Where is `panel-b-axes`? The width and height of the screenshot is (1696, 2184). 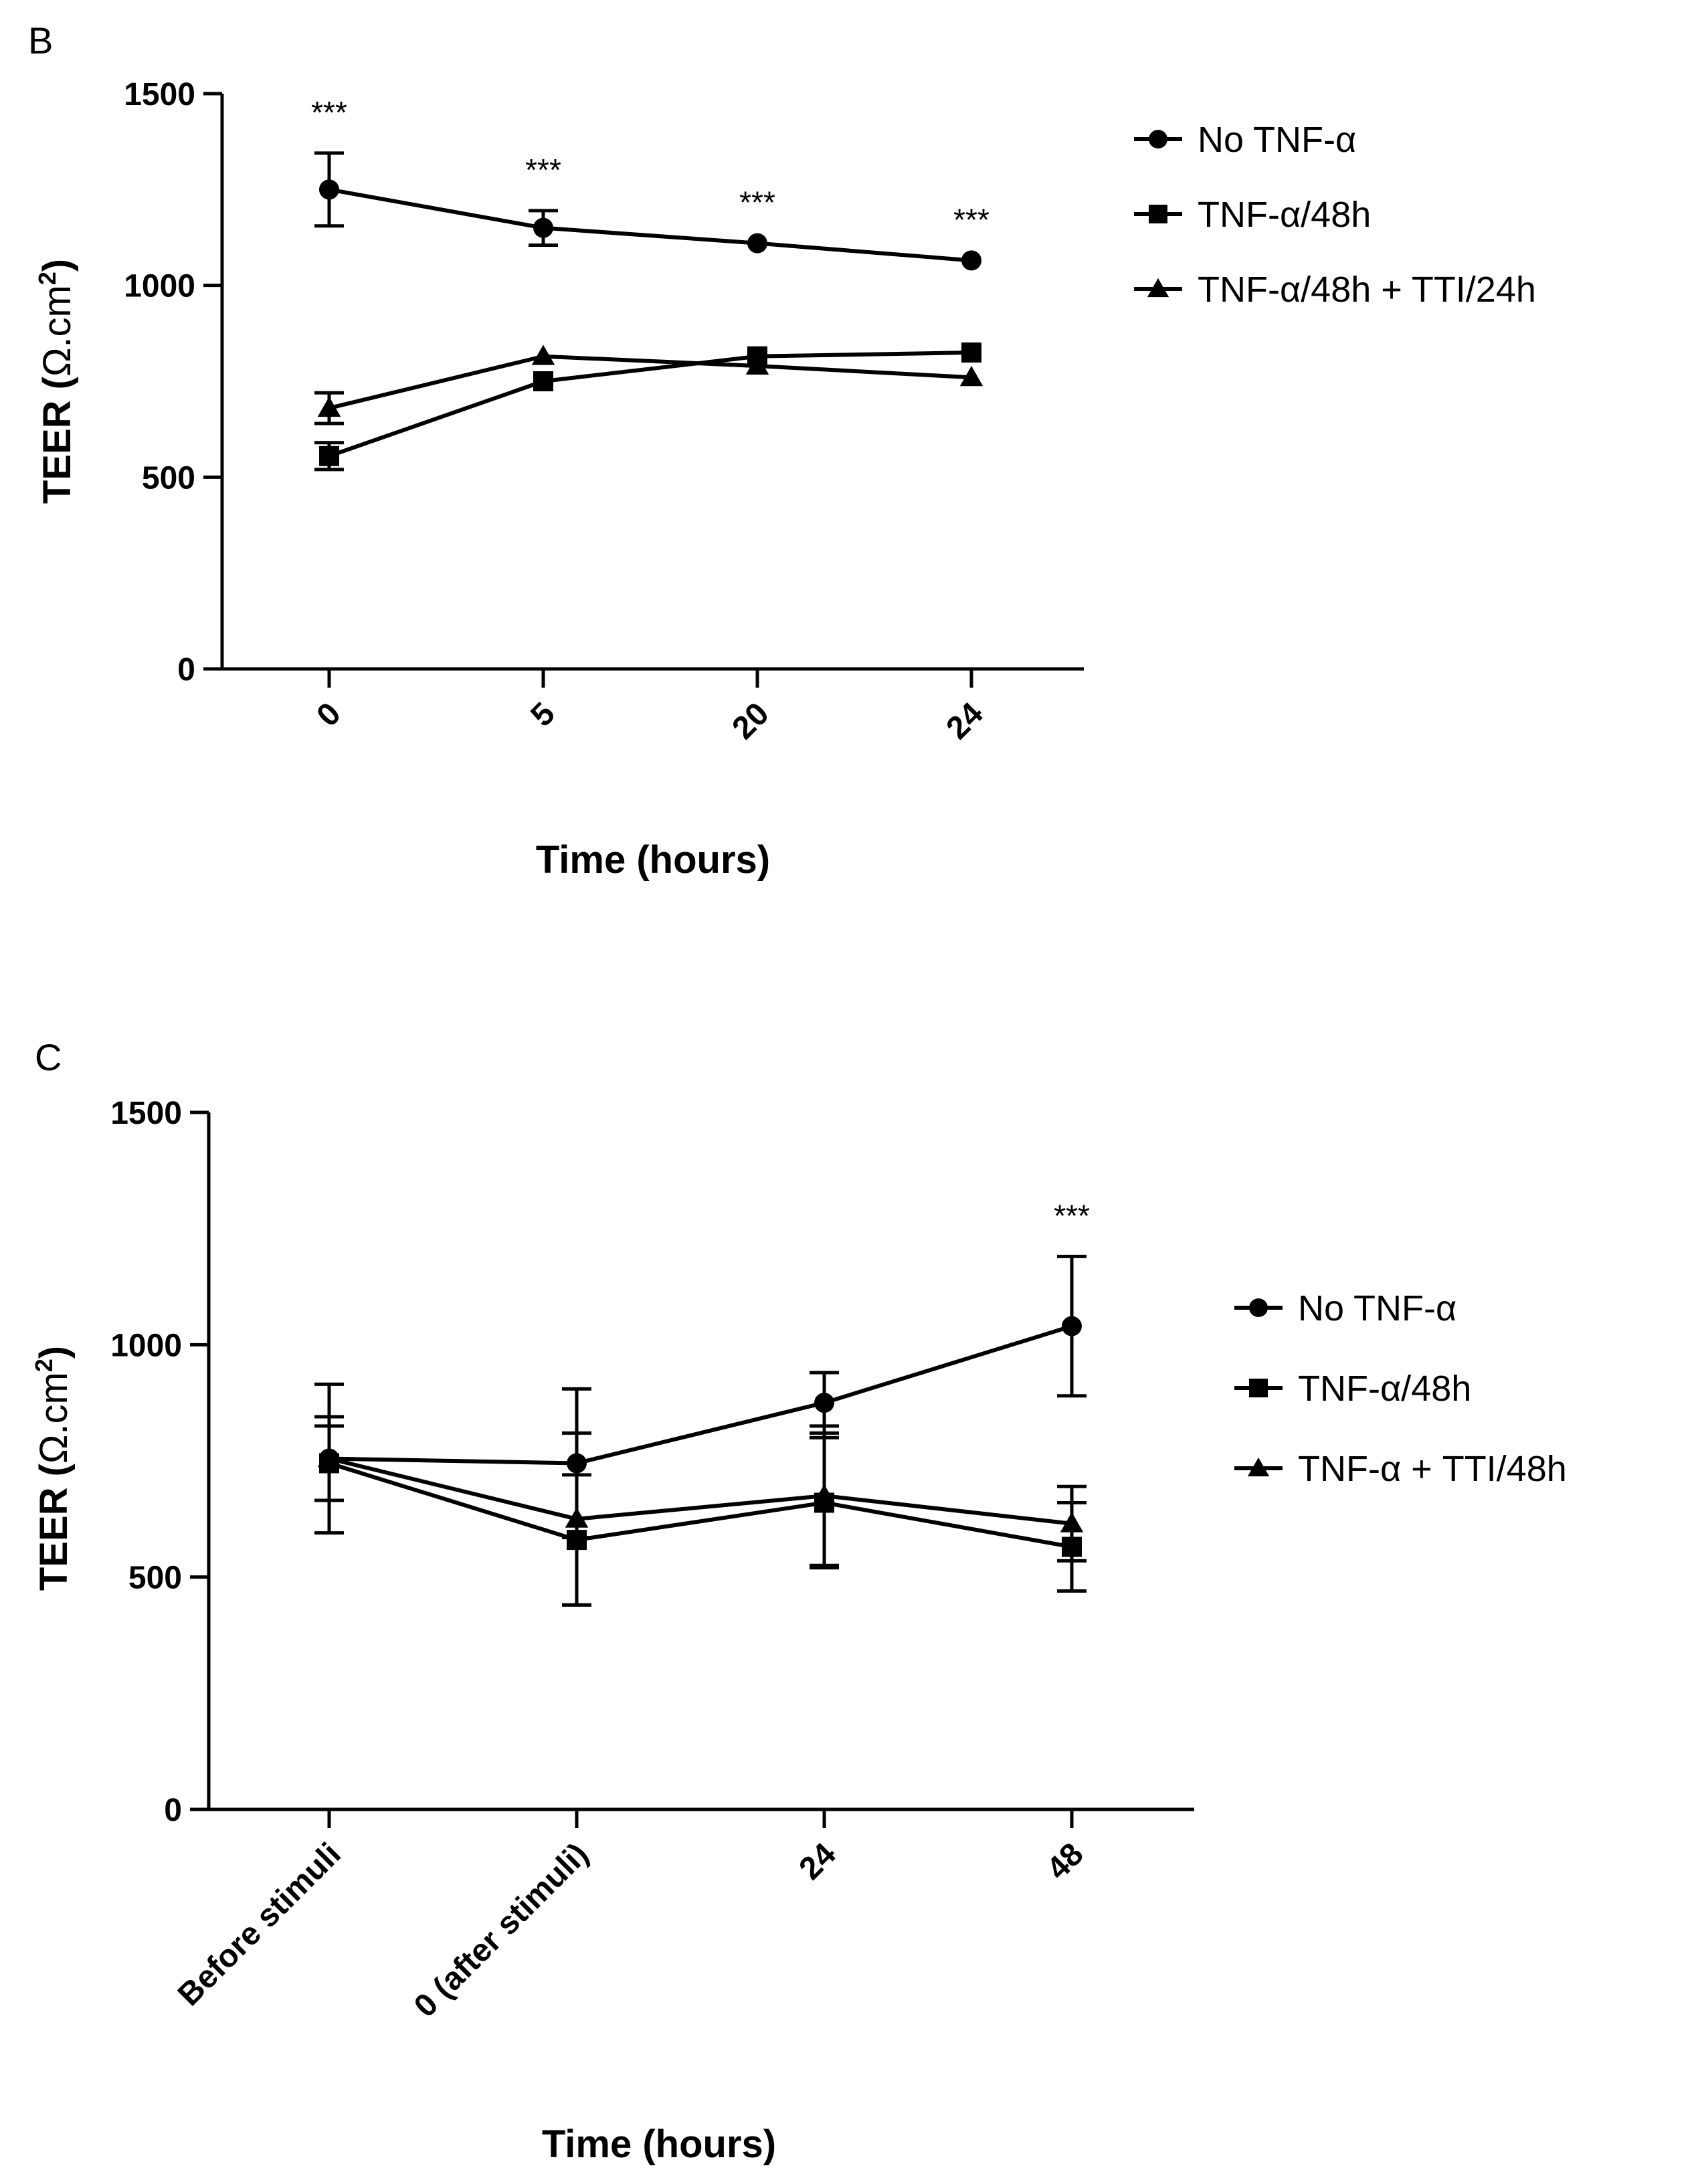 panel-b-axes is located at coordinates (652, 382).